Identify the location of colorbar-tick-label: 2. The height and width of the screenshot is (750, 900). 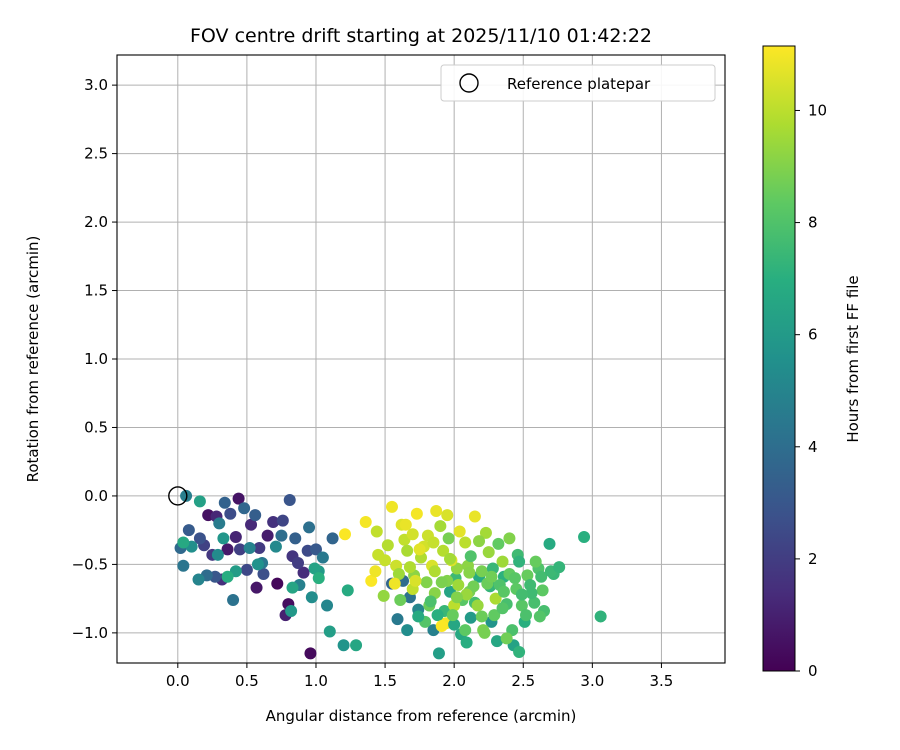
(813, 559).